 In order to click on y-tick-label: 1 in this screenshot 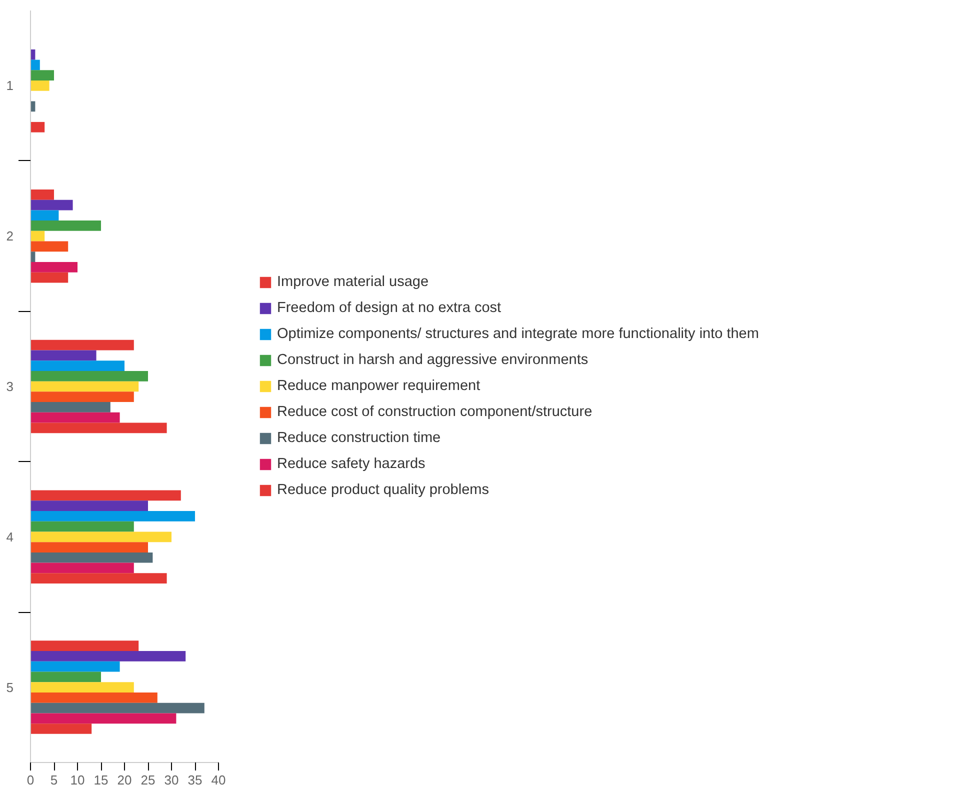, I will do `click(10, 86)`.